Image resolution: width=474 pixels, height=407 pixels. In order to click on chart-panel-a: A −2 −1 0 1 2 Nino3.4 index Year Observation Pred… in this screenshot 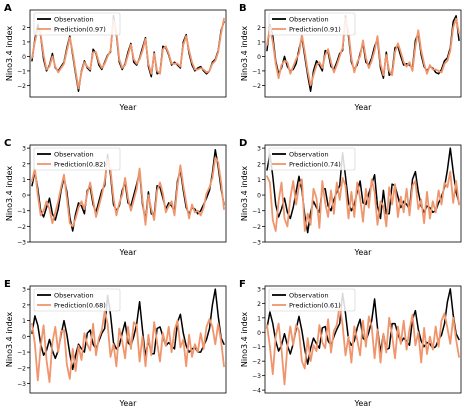, I will do `click(115, 57)`.